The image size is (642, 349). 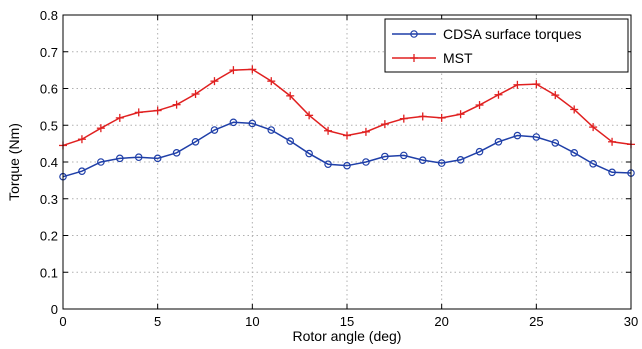 I want to click on series-line-cdsa, so click(x=347, y=149).